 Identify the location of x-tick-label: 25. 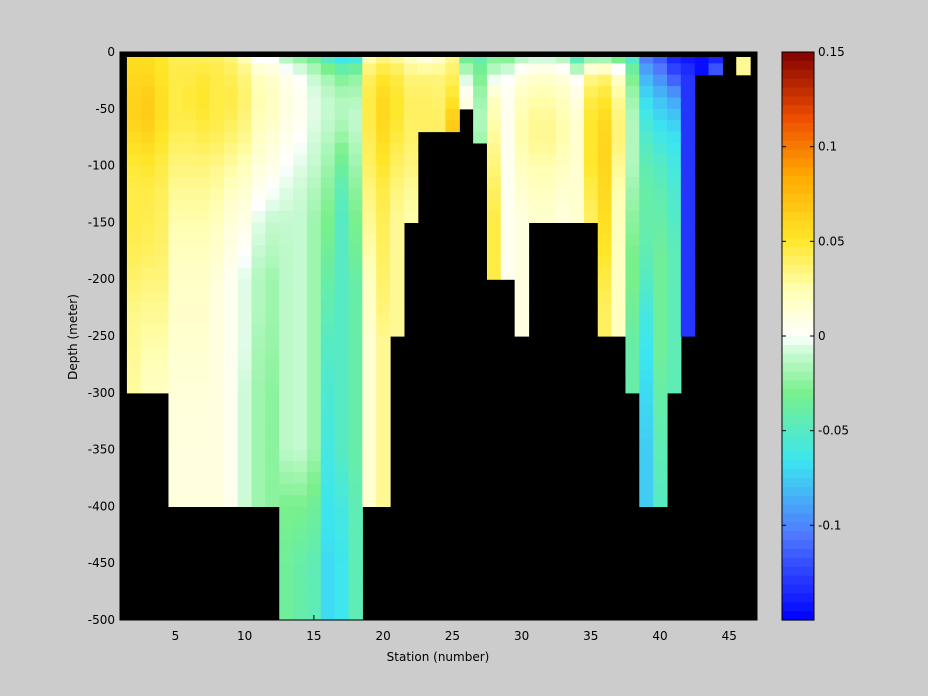
(452, 636).